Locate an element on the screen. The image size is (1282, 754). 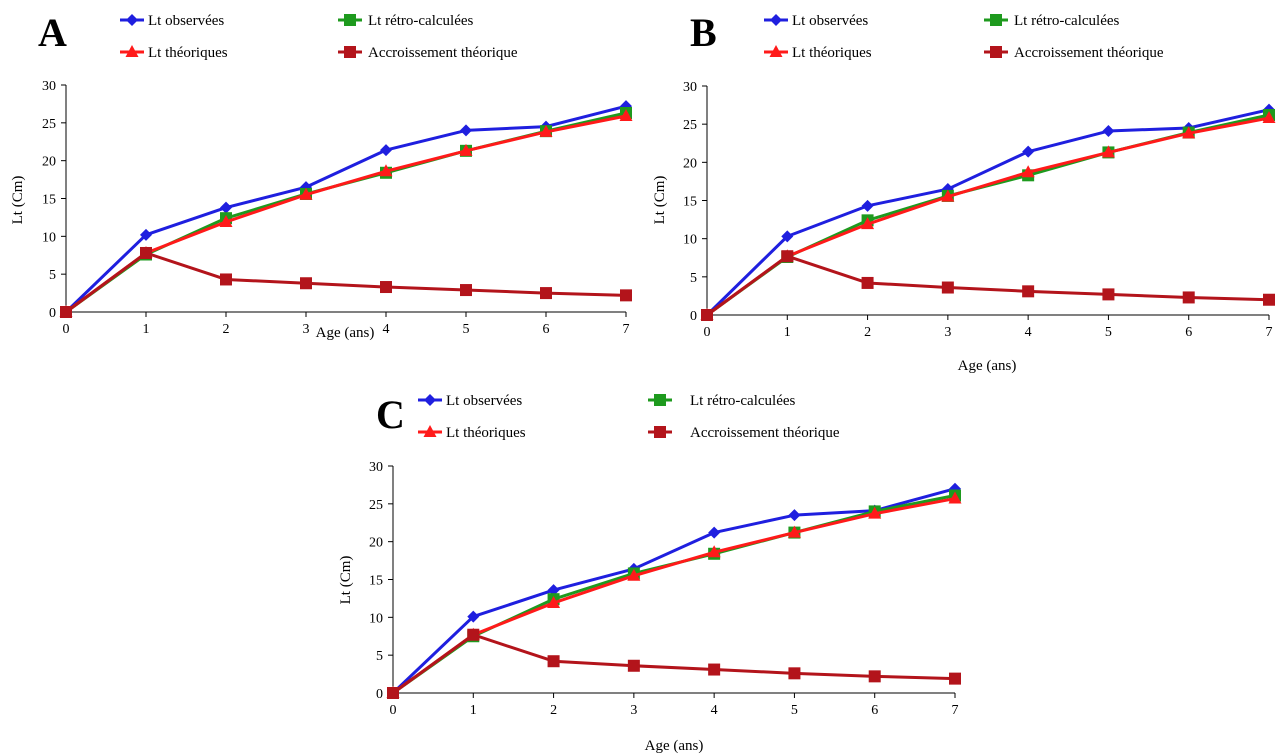
y-tick-label: 0 is located at coordinates (693, 316).